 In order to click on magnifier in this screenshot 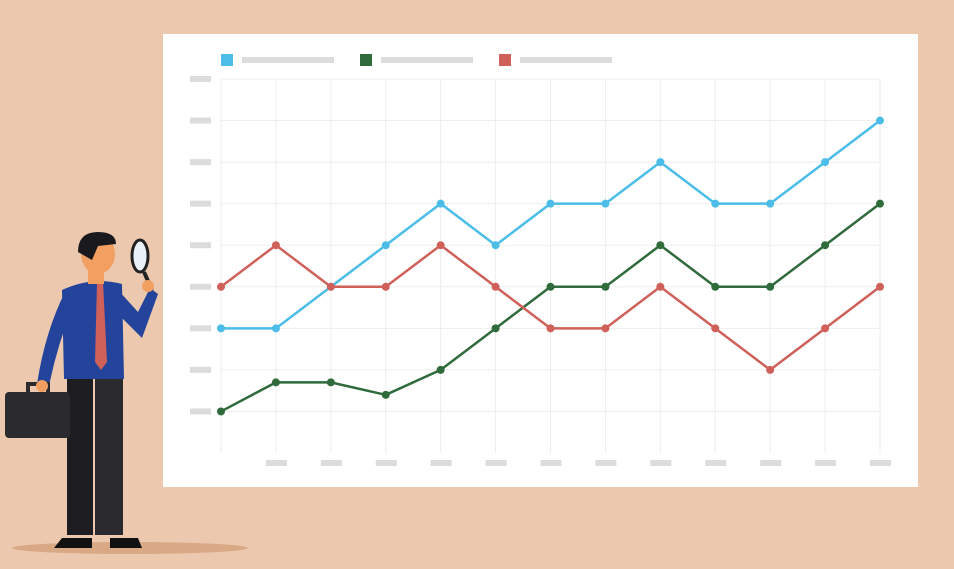, I will do `click(140, 256)`.